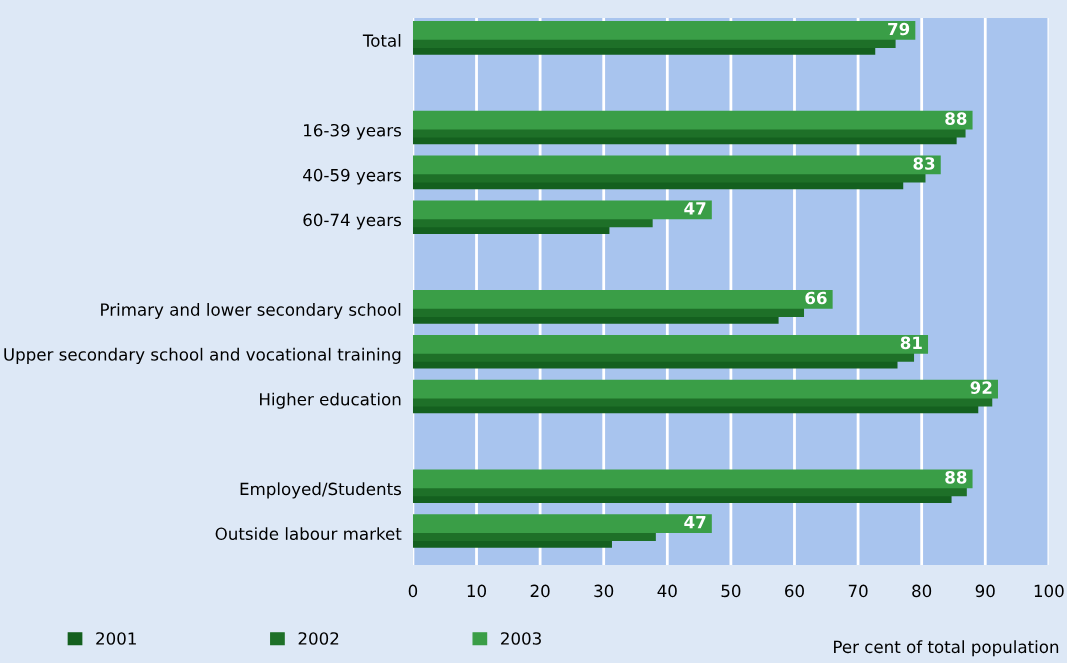 Image resolution: width=1067 pixels, height=663 pixels. I want to click on data-label: 92, so click(981, 387).